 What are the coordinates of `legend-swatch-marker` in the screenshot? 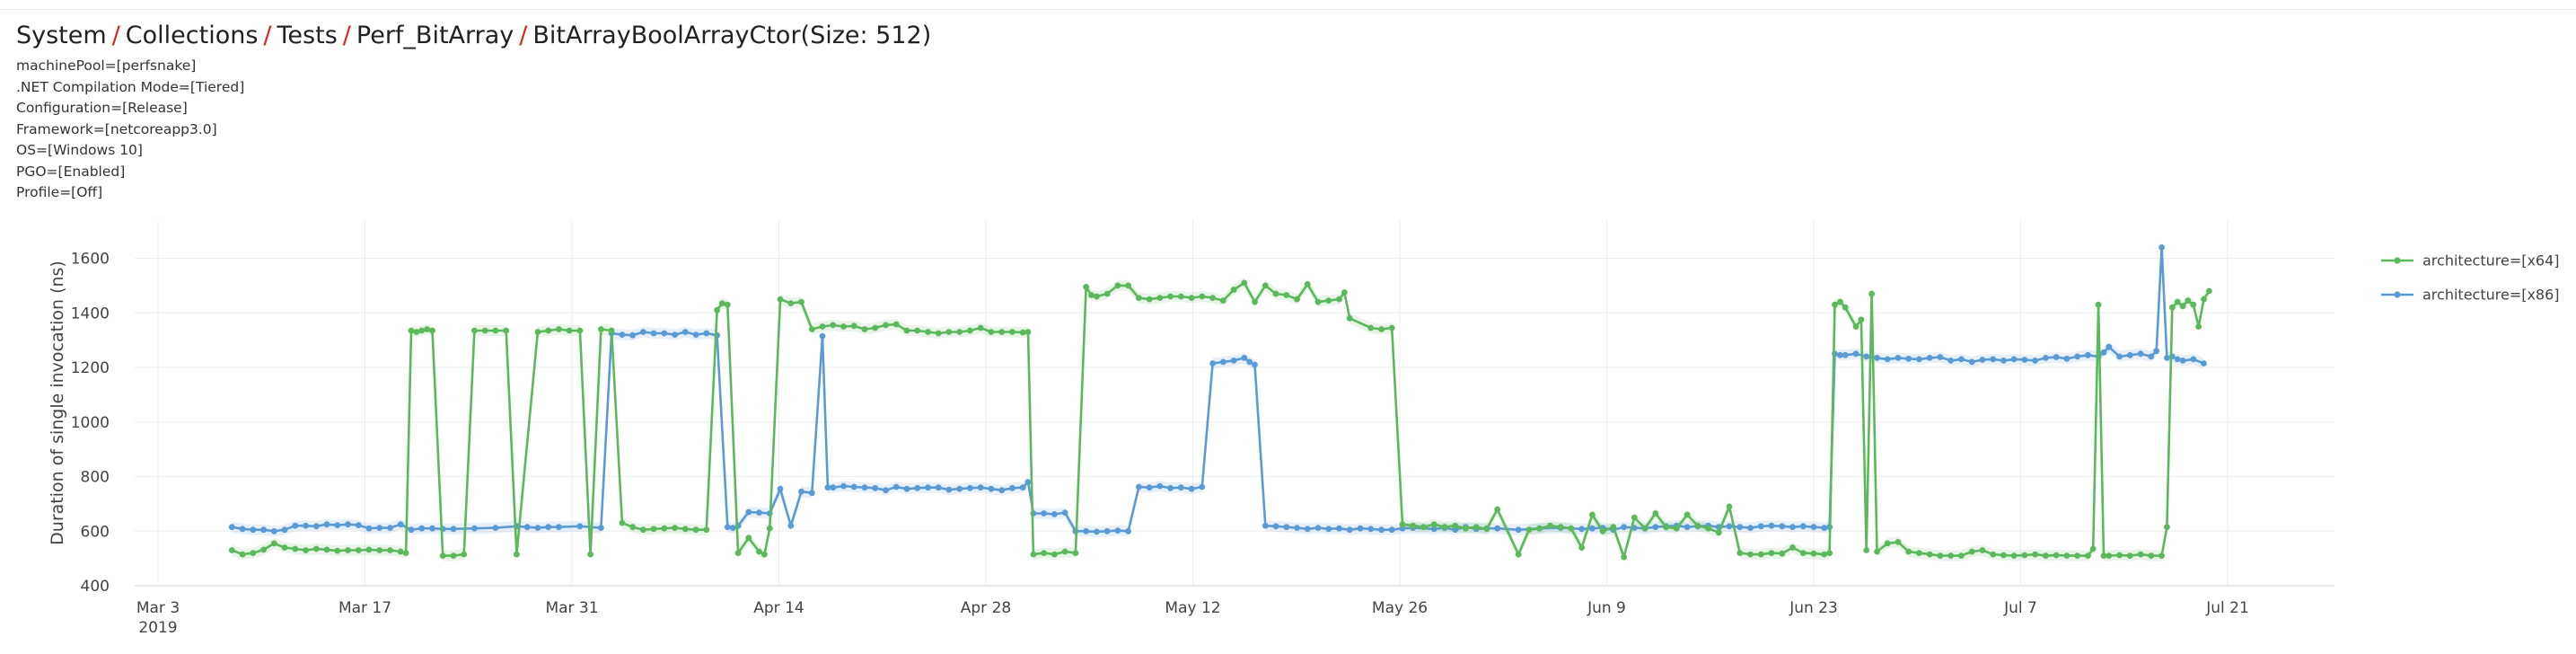 It's located at (2397, 260).